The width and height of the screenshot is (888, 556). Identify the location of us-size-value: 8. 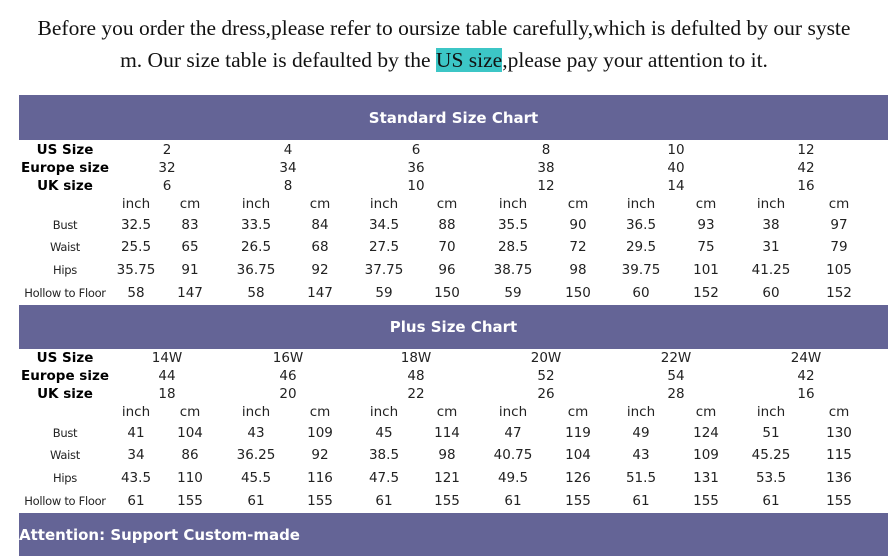
(546, 150).